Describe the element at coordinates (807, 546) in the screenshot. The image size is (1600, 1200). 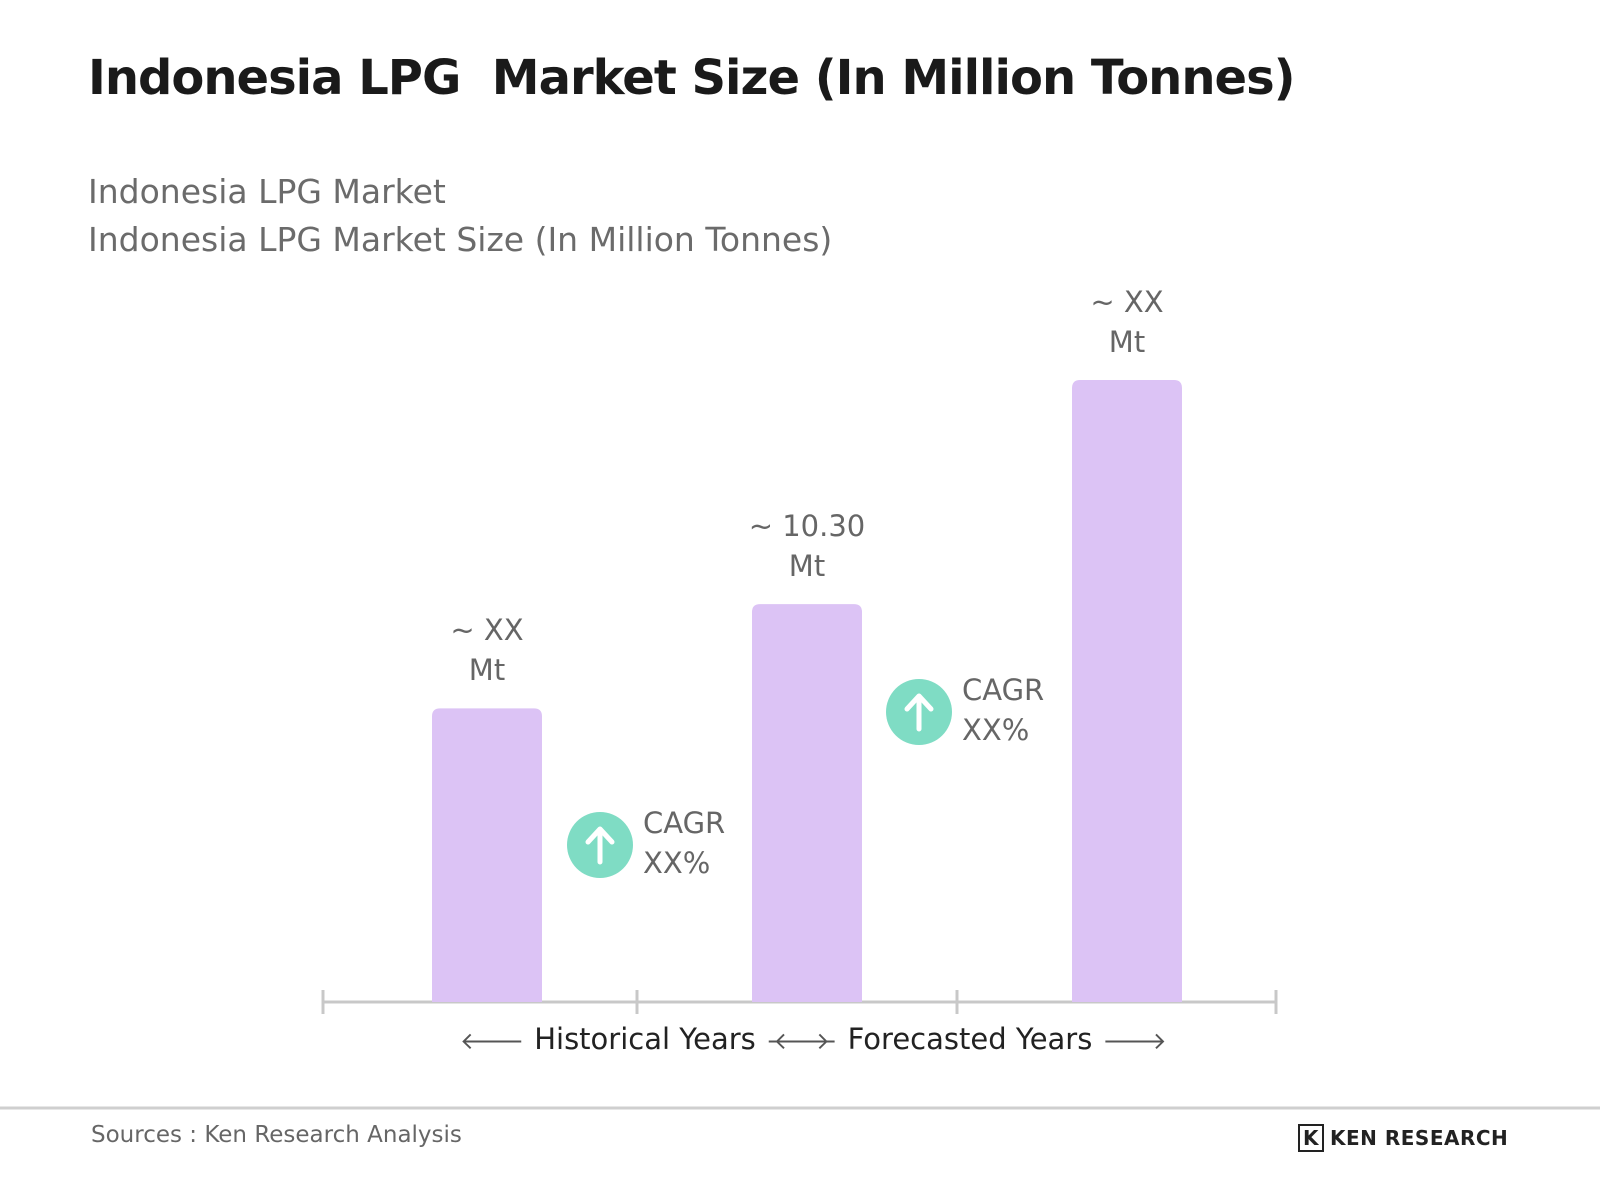
I see `value-label: ~ 10.30 Mt` at that location.